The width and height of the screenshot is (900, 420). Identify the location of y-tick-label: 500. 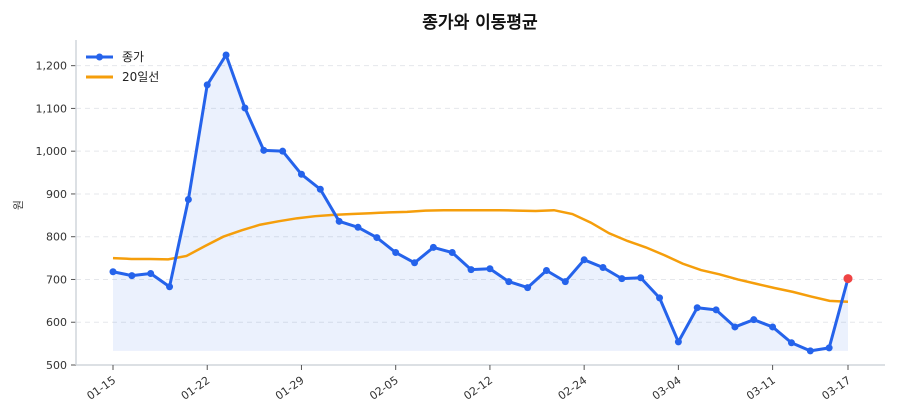
(56, 365).